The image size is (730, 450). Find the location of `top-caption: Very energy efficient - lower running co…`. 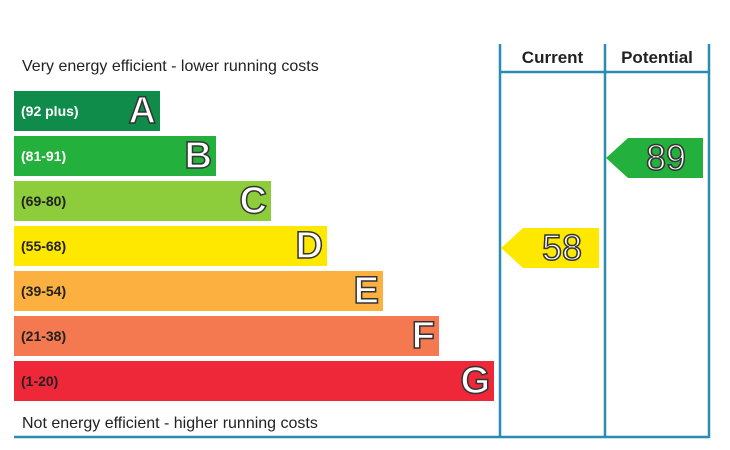

top-caption: Very energy efficient - lower running co… is located at coordinates (170, 66).